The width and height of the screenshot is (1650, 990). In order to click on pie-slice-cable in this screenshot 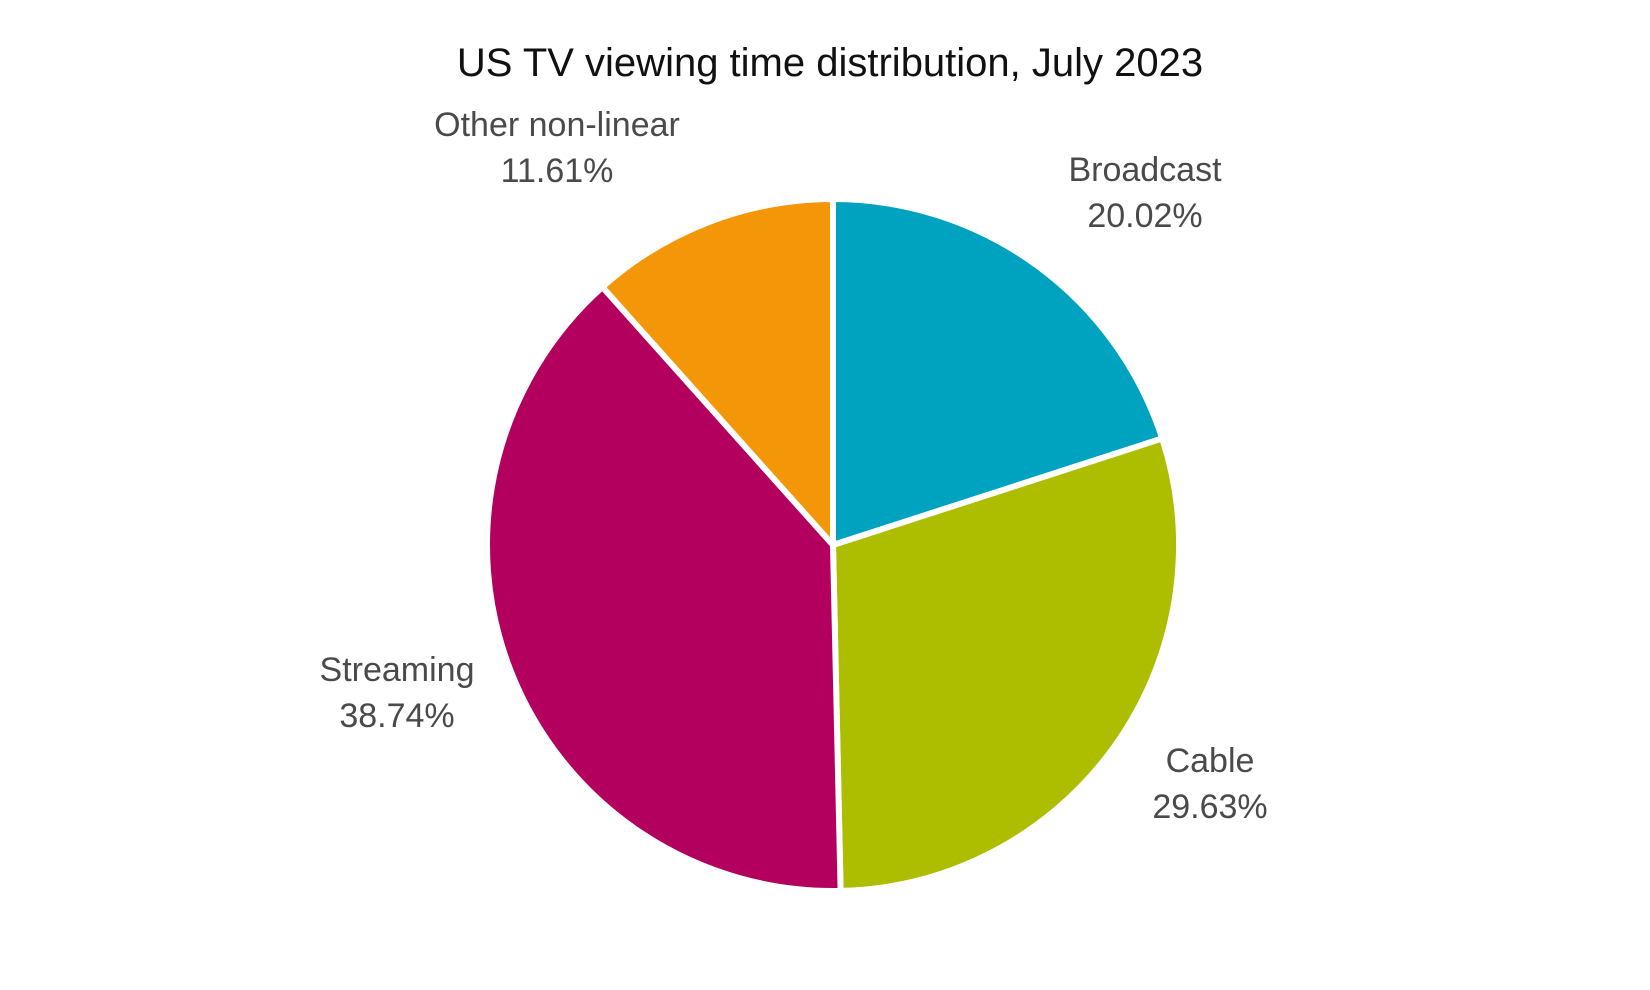, I will do `click(1006, 664)`.